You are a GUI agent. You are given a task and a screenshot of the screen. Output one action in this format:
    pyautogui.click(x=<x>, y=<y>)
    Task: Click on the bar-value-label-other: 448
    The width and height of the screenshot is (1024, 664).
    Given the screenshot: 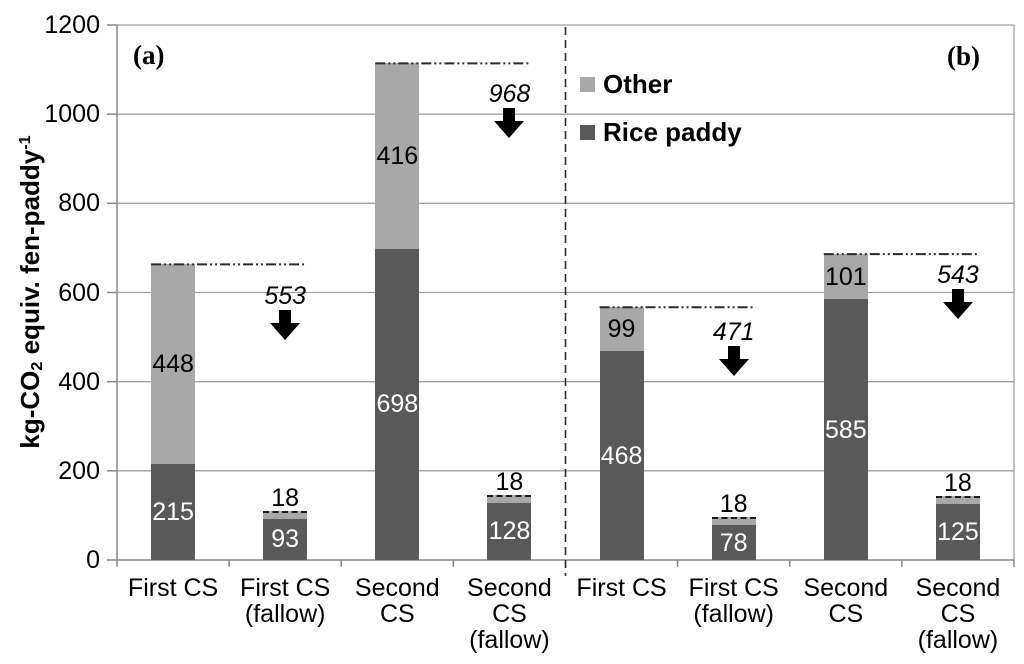 What is the action you would take?
    pyautogui.click(x=173, y=364)
    